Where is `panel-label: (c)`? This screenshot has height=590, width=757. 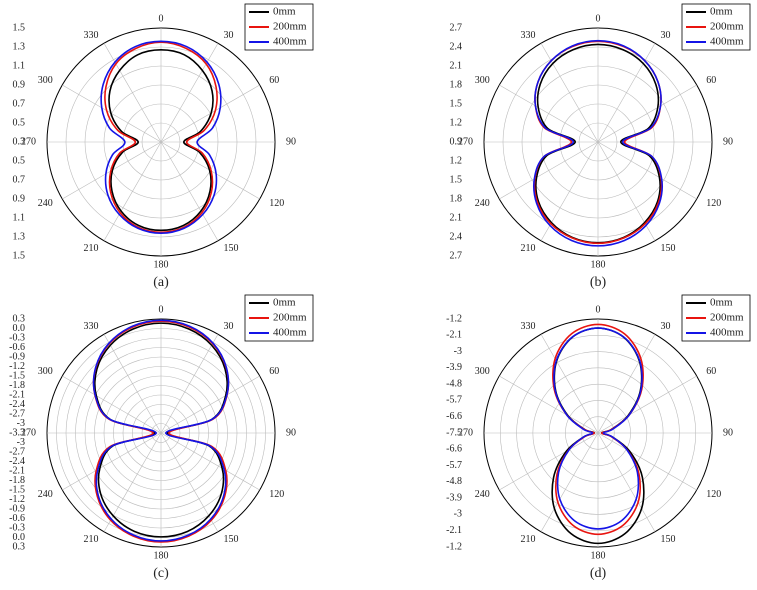 panel-label: (c) is located at coordinates (161, 573).